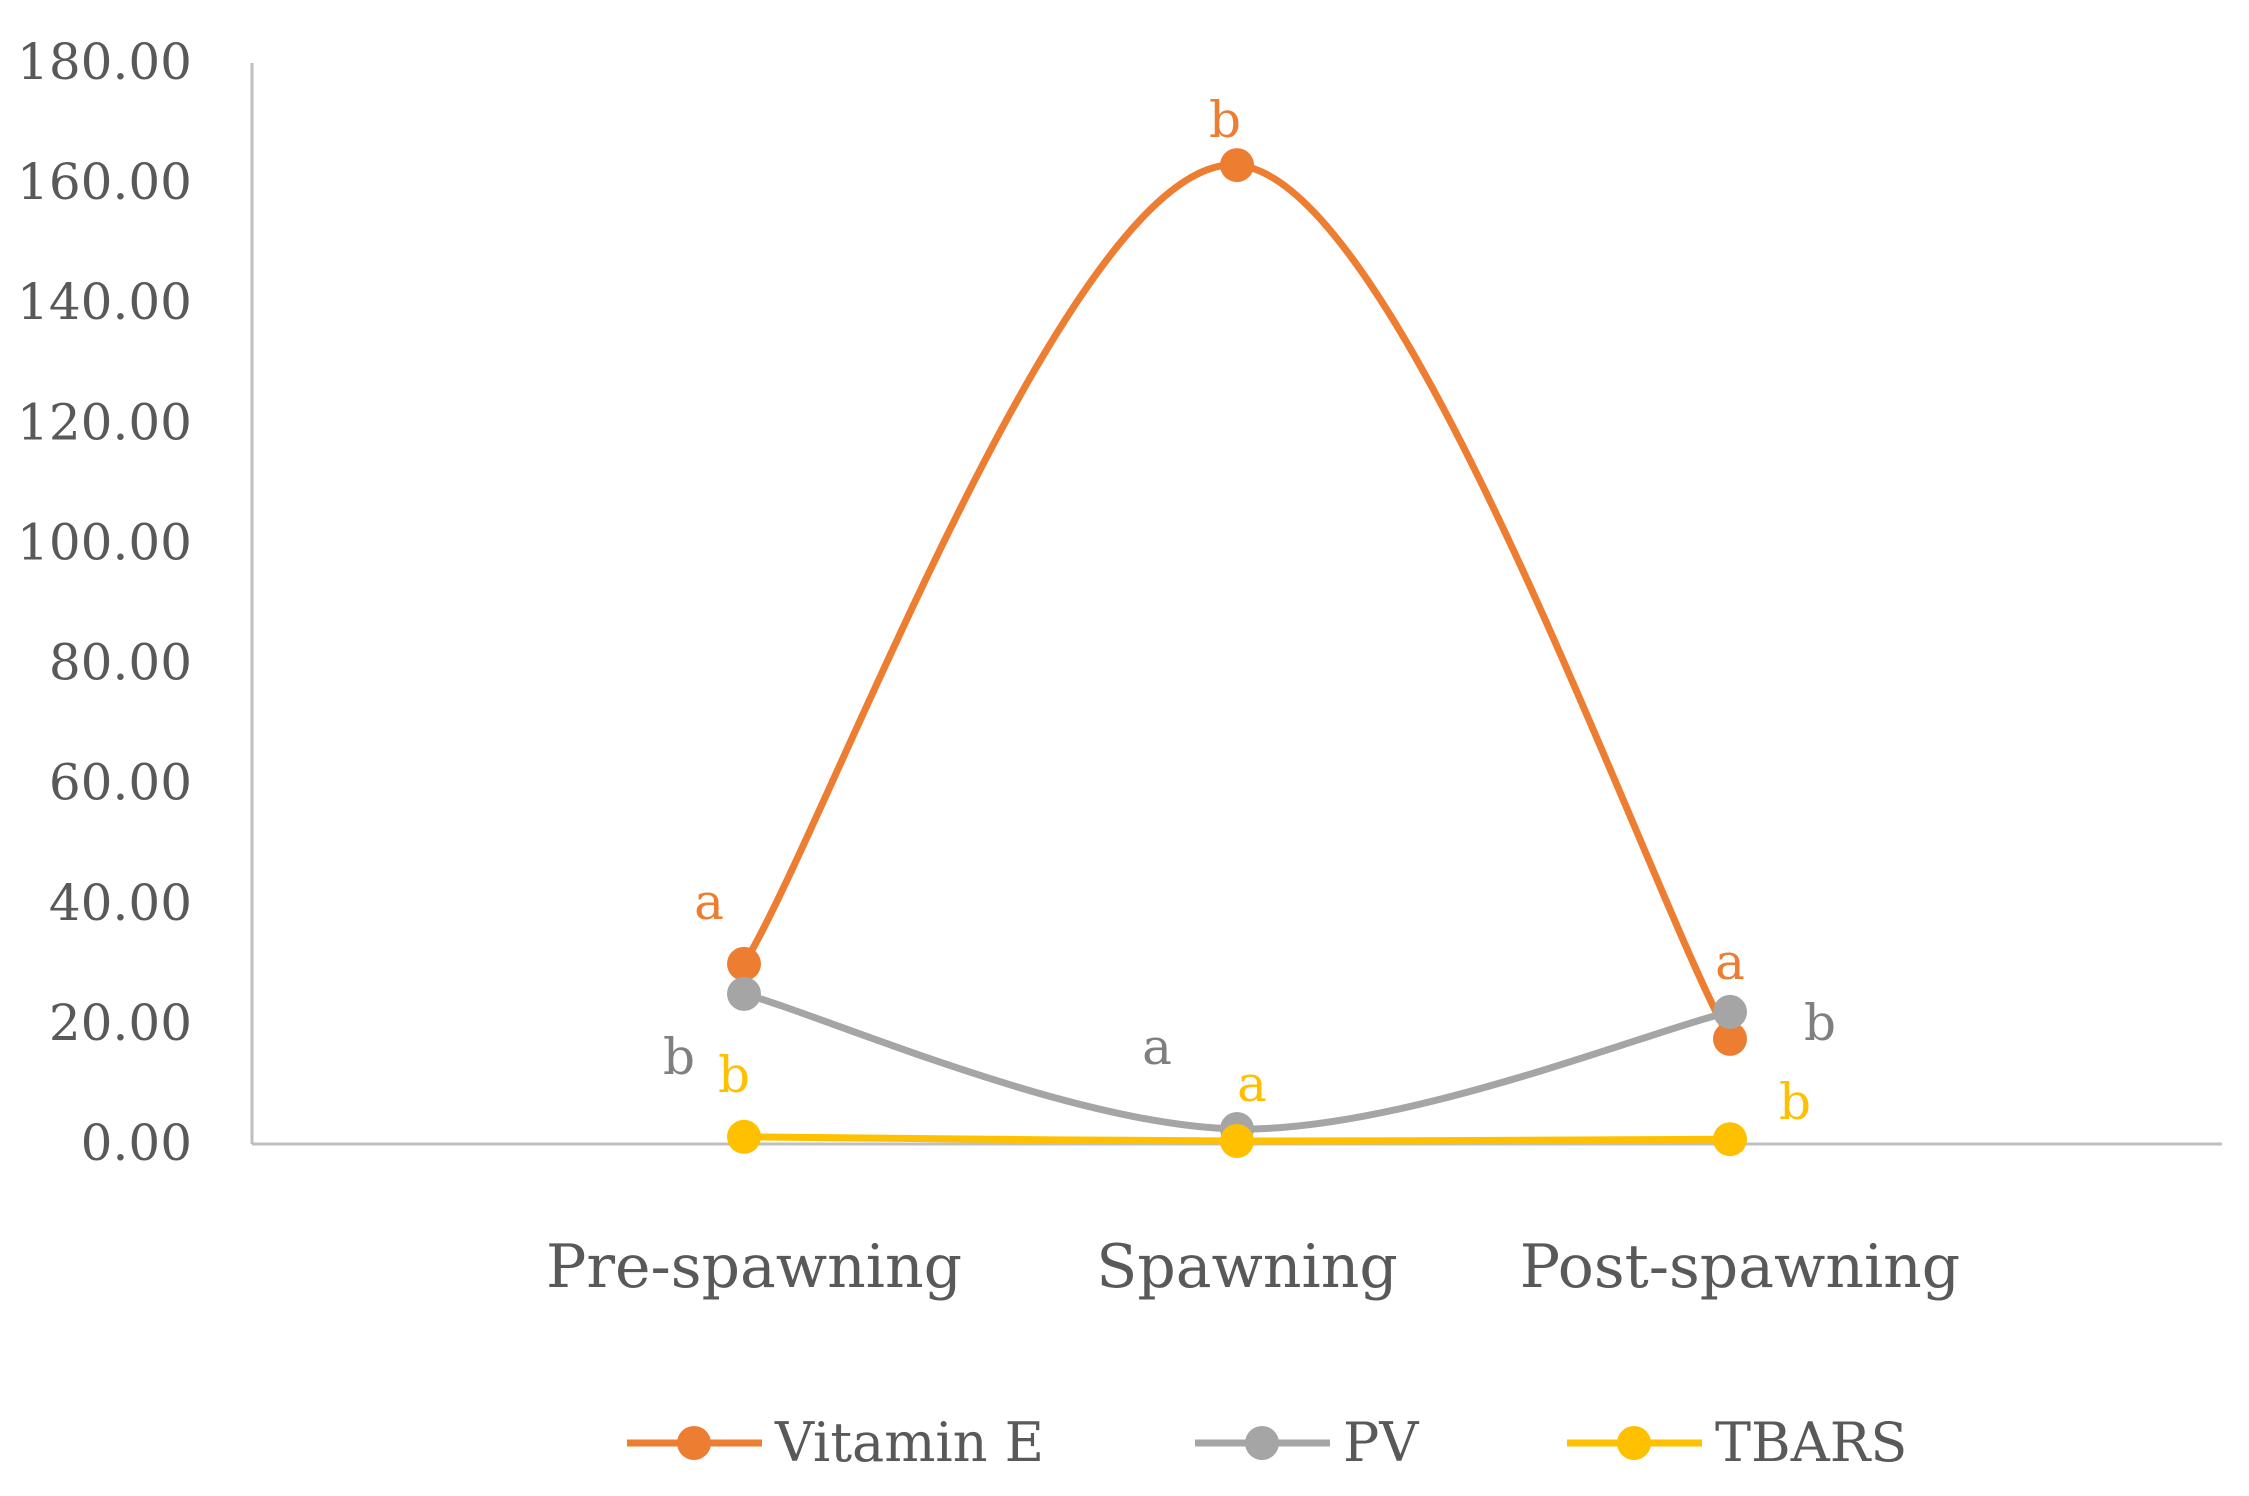 The image size is (2249, 1496). What do you see at coordinates (909, 1442) in the screenshot?
I see `legend-label: Vitamin E` at bounding box center [909, 1442].